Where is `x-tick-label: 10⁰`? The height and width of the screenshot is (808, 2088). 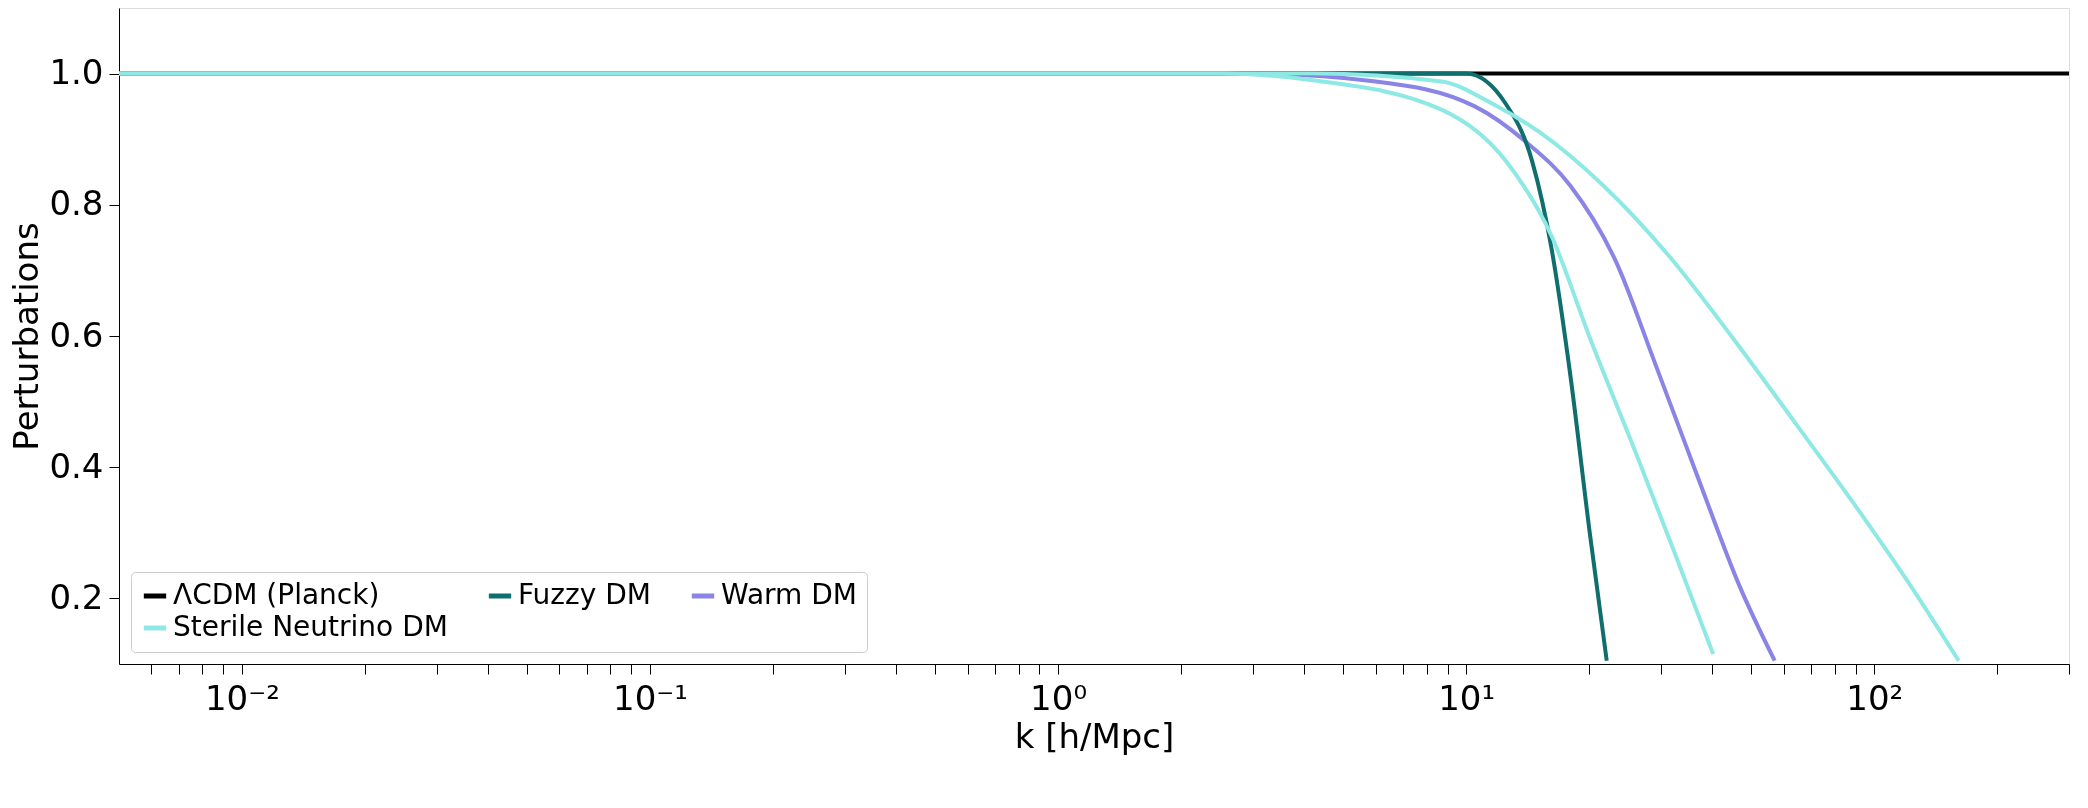 x-tick-label: 10⁰ is located at coordinates (1059, 697).